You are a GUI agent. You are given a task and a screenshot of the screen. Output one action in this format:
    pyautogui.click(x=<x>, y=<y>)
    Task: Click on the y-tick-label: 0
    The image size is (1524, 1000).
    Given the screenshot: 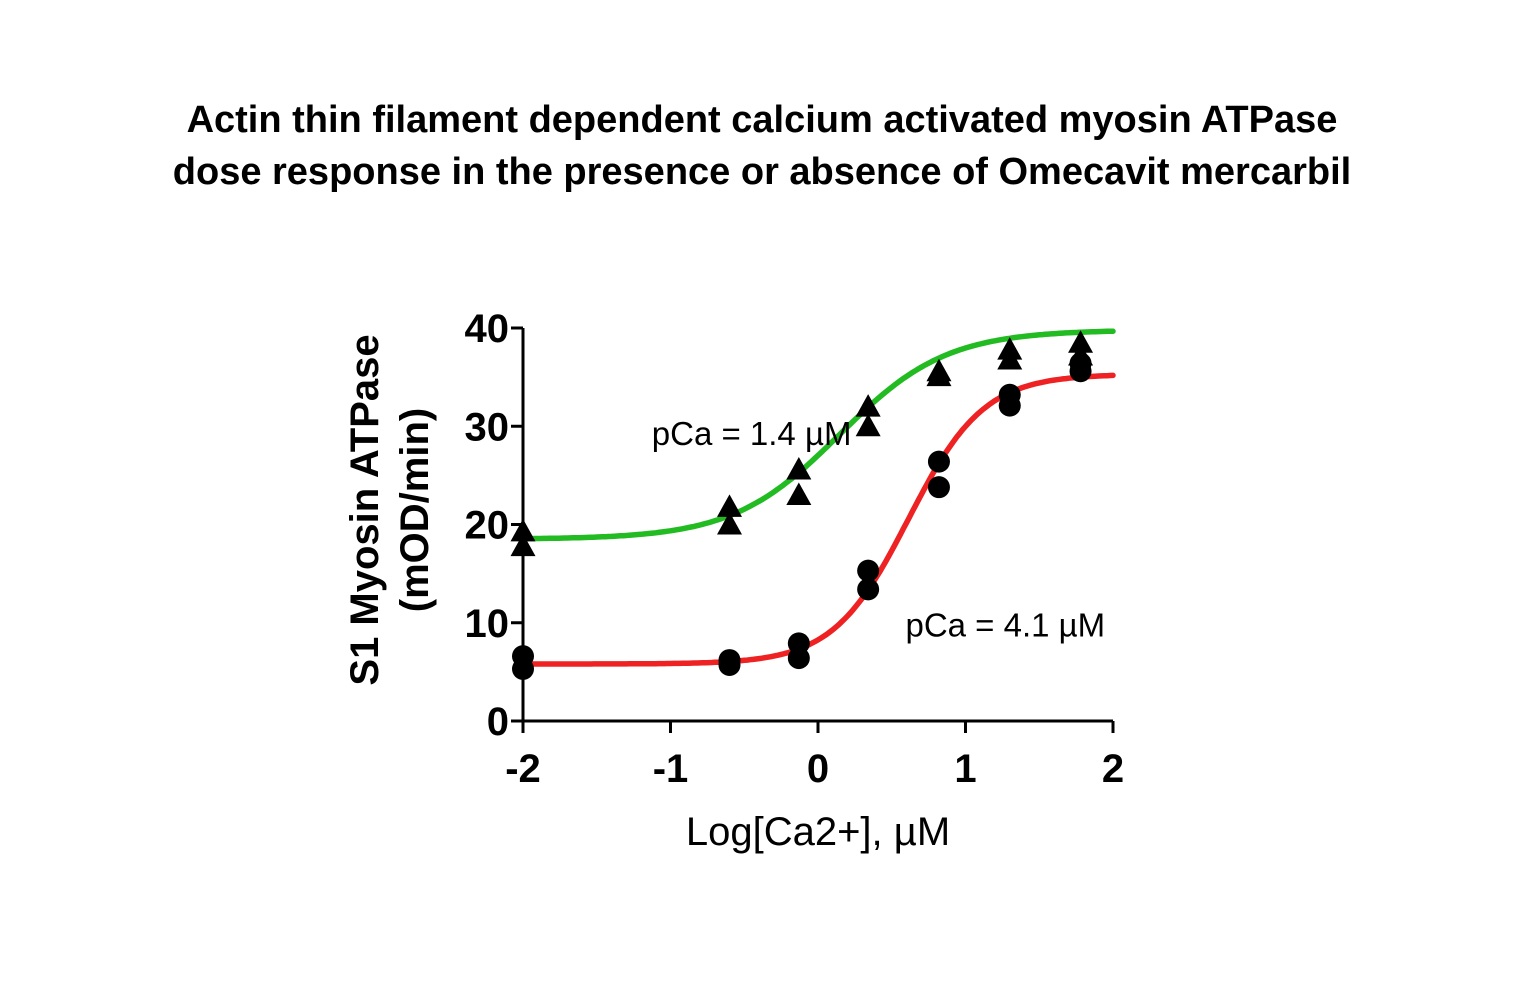 What is the action you would take?
    pyautogui.click(x=498, y=722)
    